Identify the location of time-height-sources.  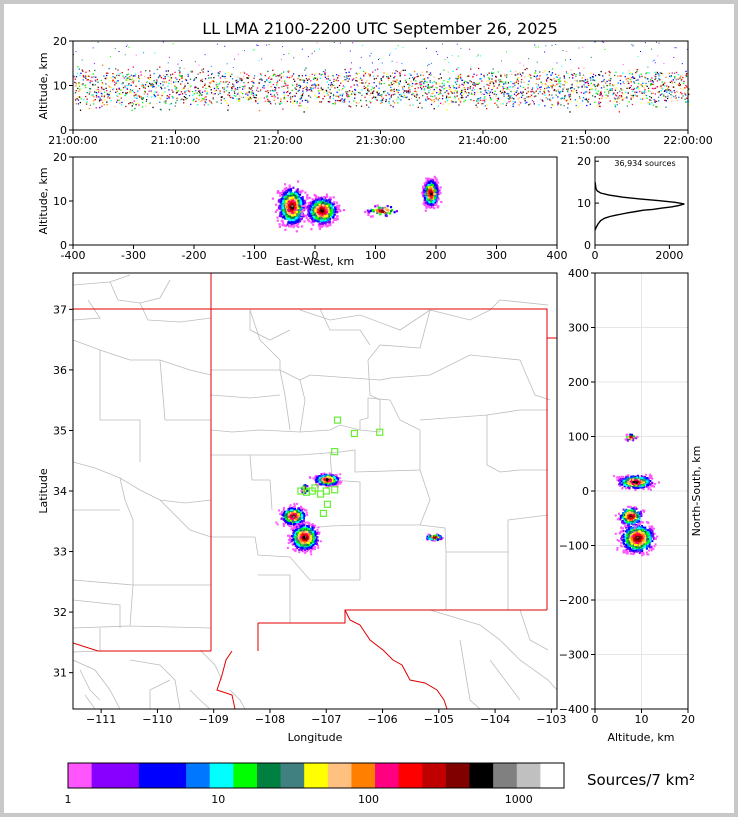
(381, 77).